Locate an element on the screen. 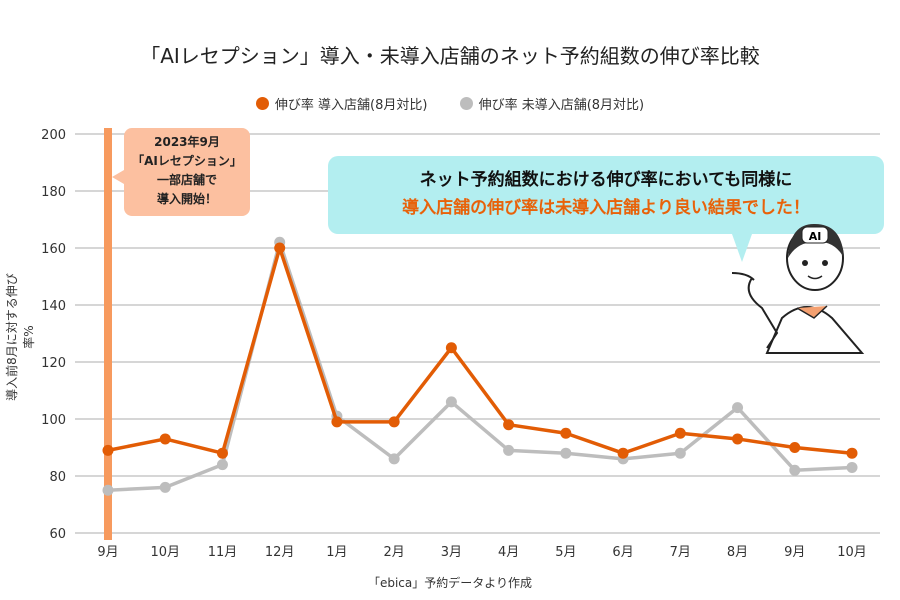 This screenshot has width=900, height=600. y-tick-label: 100 is located at coordinates (53, 420).